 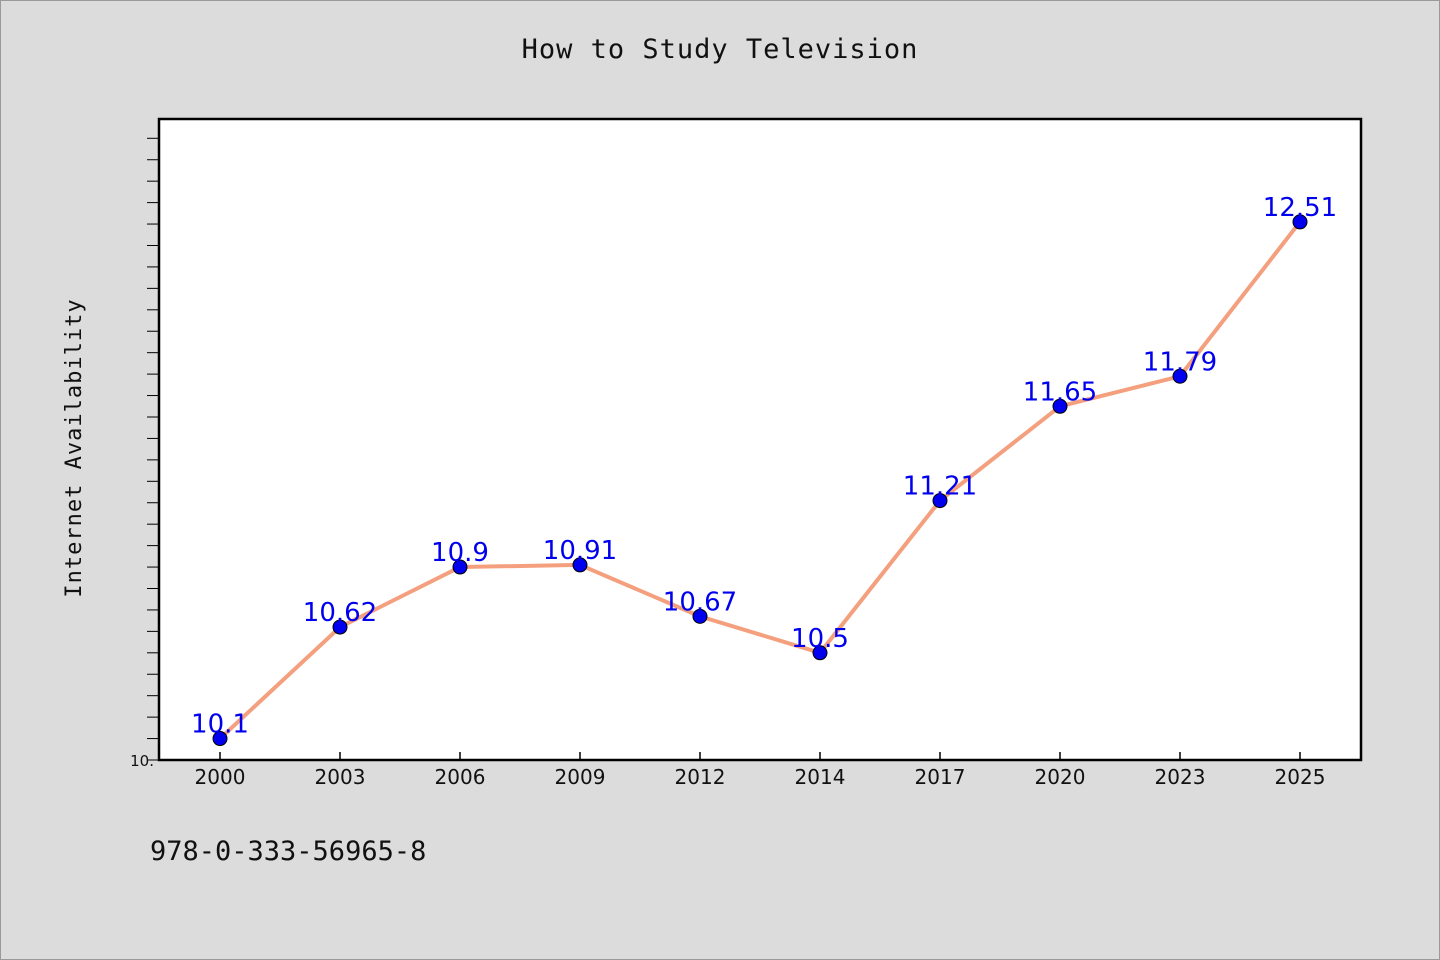 What do you see at coordinates (142, 761) in the screenshot?
I see `y-tick-label: 10.` at bounding box center [142, 761].